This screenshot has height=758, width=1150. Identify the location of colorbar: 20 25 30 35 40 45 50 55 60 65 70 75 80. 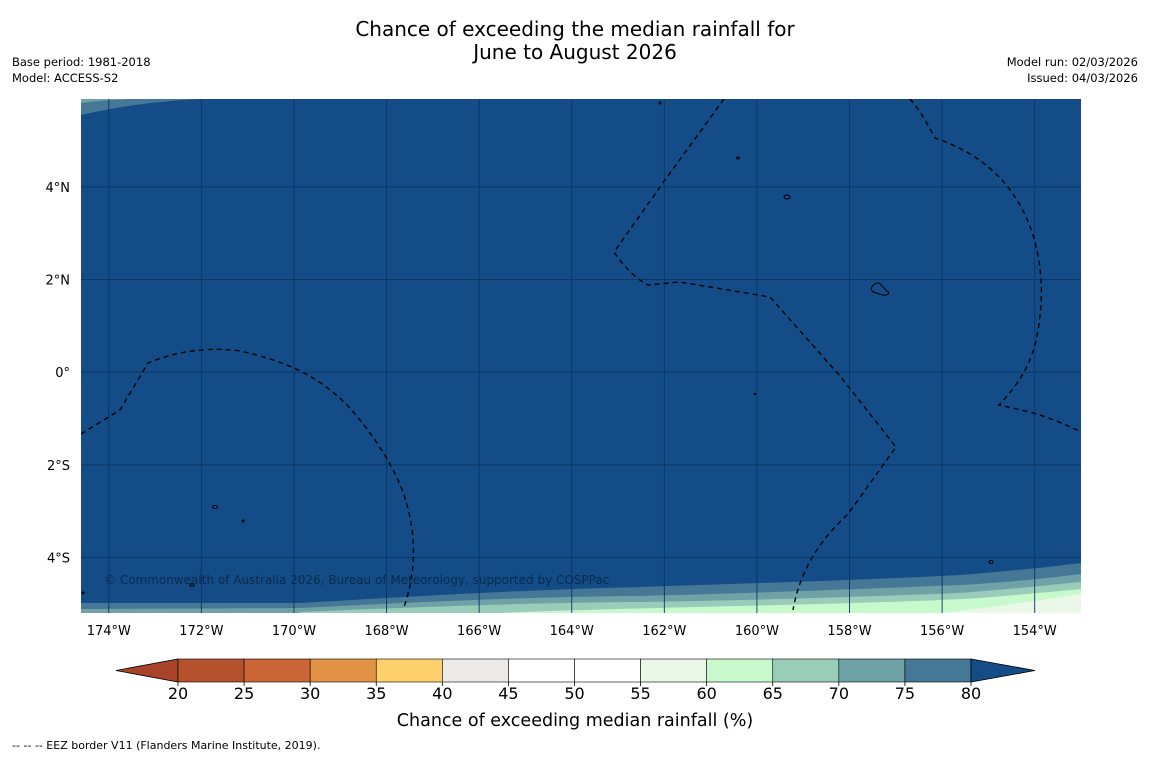
(575, 680).